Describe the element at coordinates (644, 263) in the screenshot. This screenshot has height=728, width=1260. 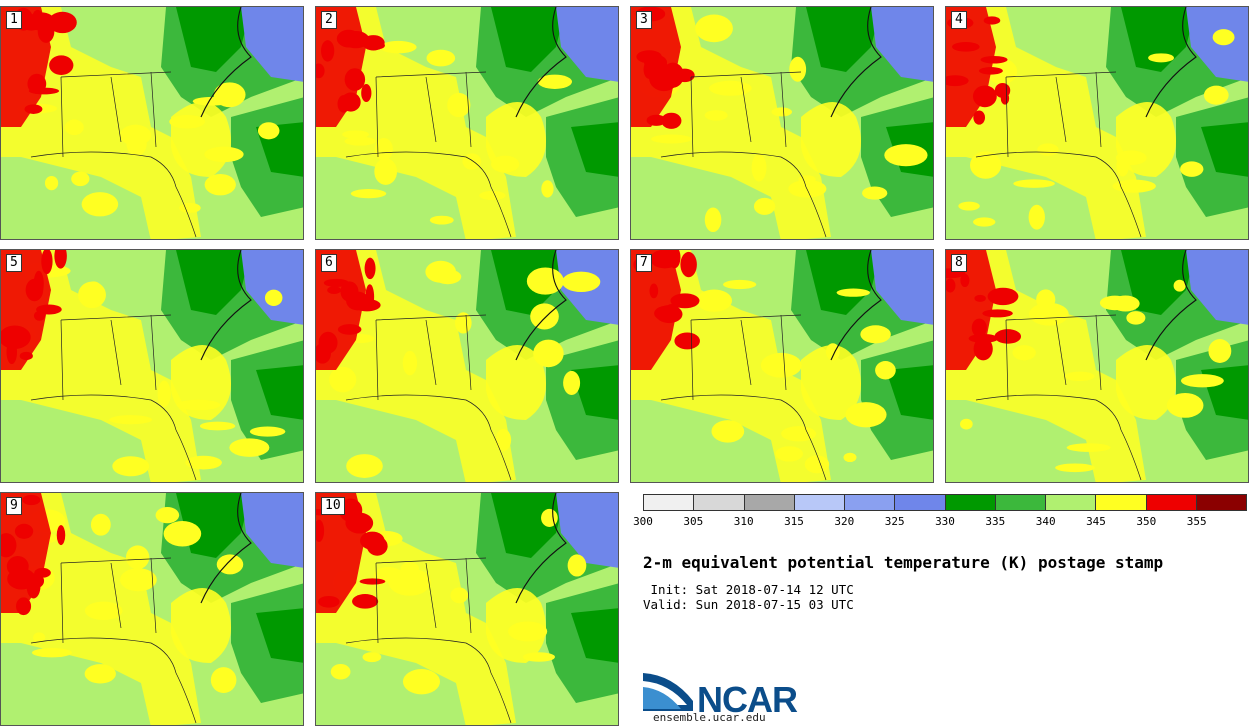
I see `stamp-number-label: 7` at that location.